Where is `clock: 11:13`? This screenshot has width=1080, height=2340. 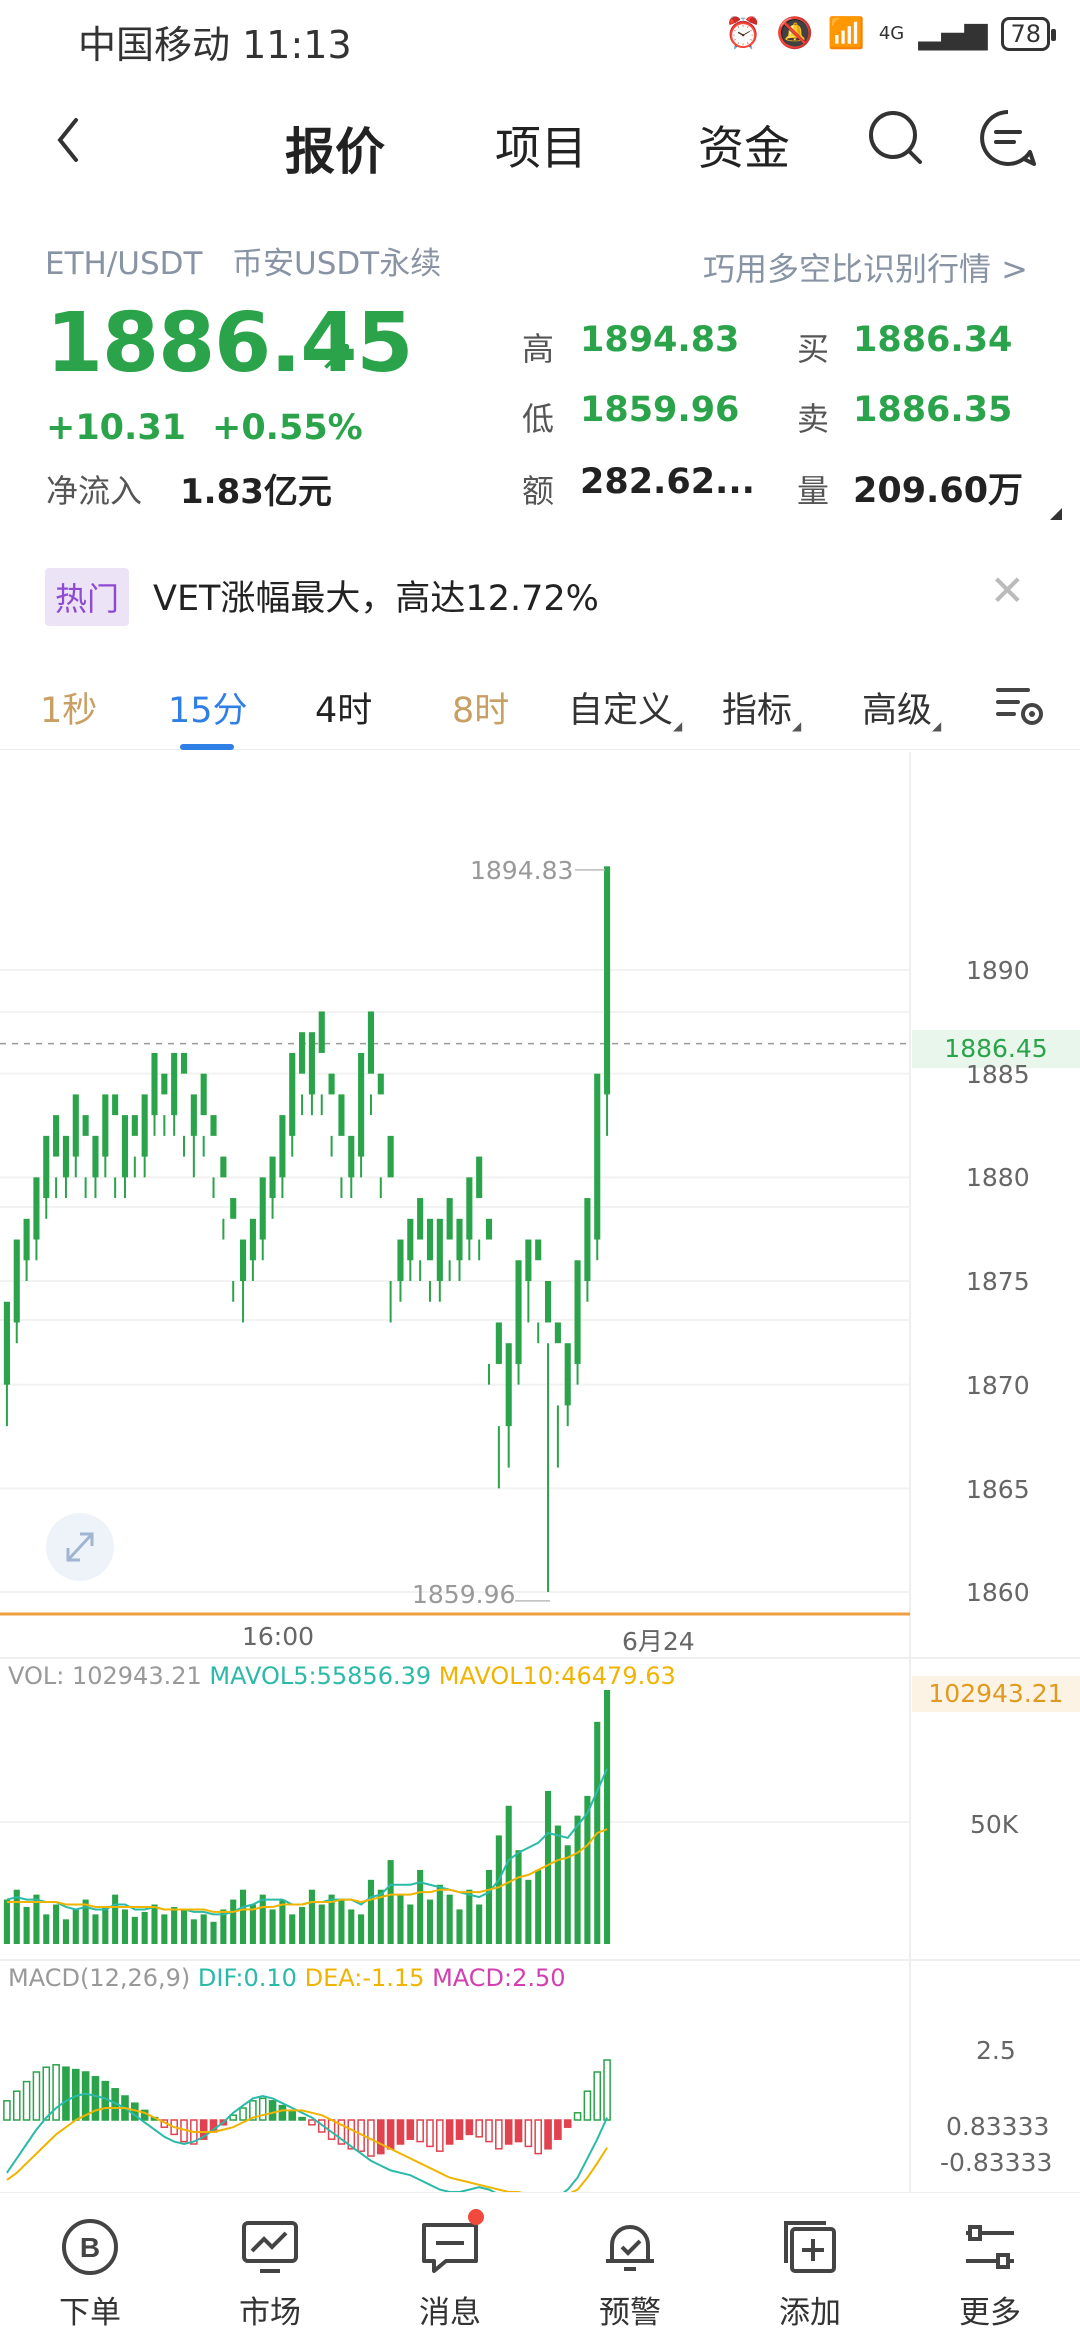
clock: 11:13 is located at coordinates (297, 45).